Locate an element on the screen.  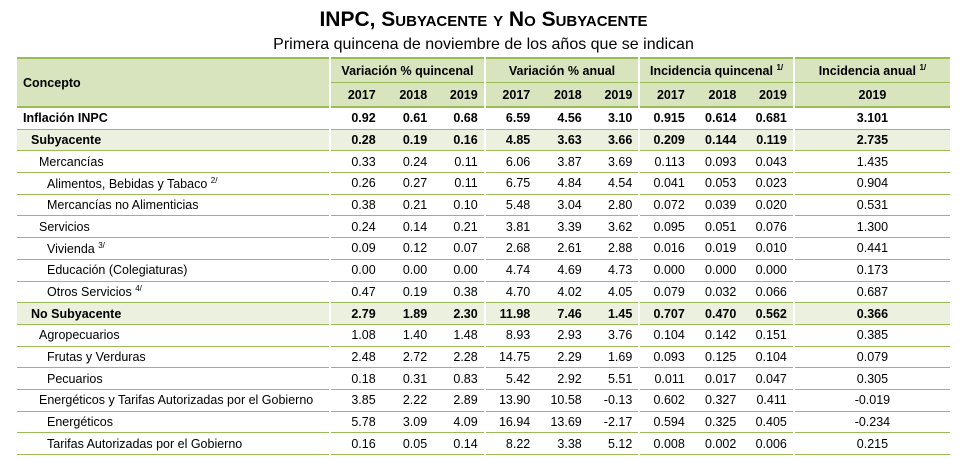
row-label: Servicios is located at coordinates (174, 227).